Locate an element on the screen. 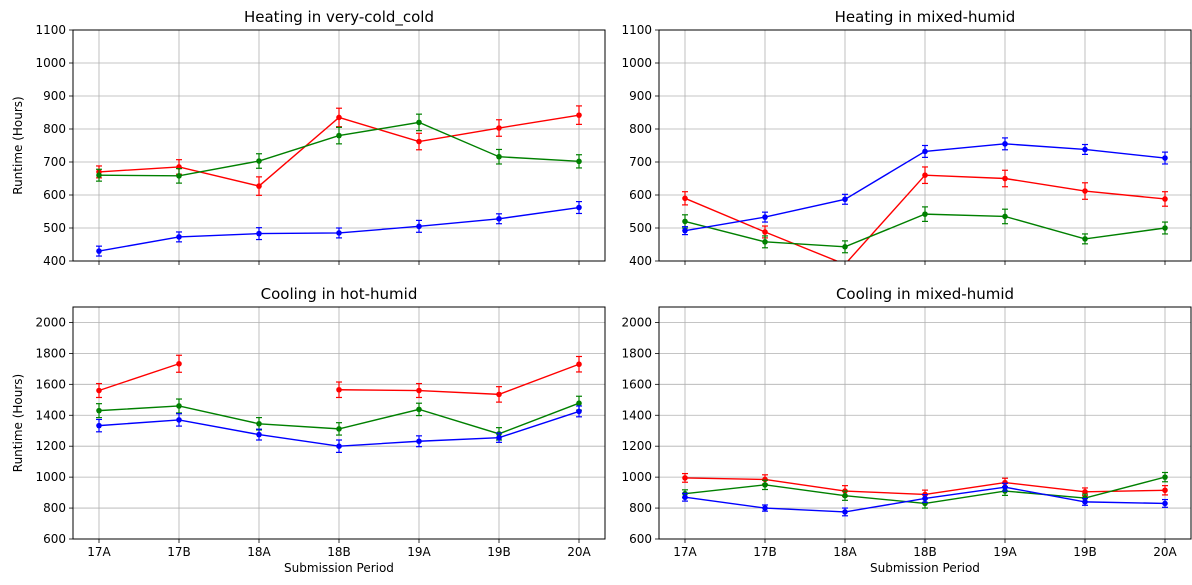 The height and width of the screenshot is (585, 1192). y-tick-label: 900 is located at coordinates (640, 96).